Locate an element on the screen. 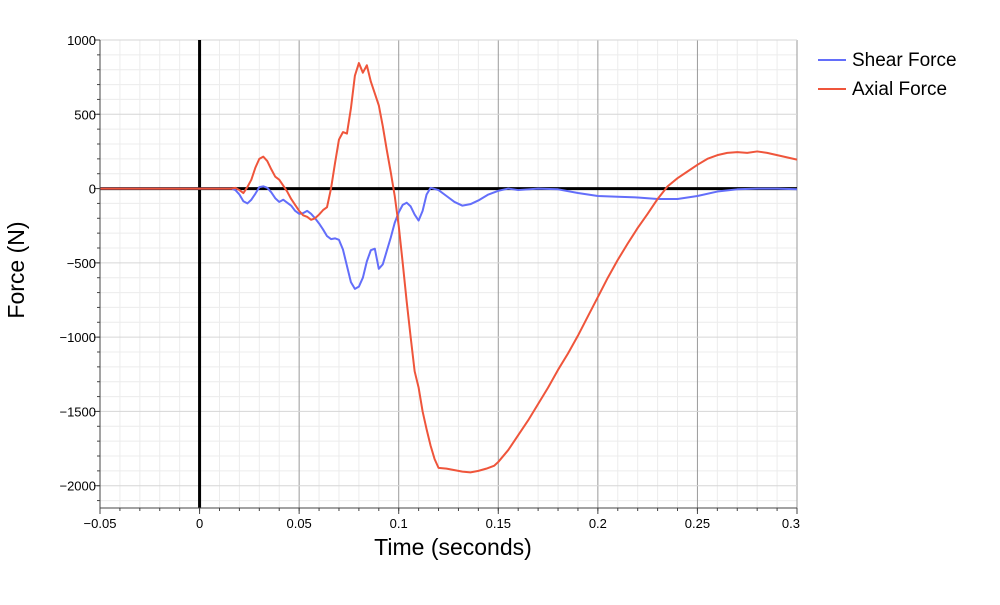  x-tick-label: 0.15 is located at coordinates (498, 523).